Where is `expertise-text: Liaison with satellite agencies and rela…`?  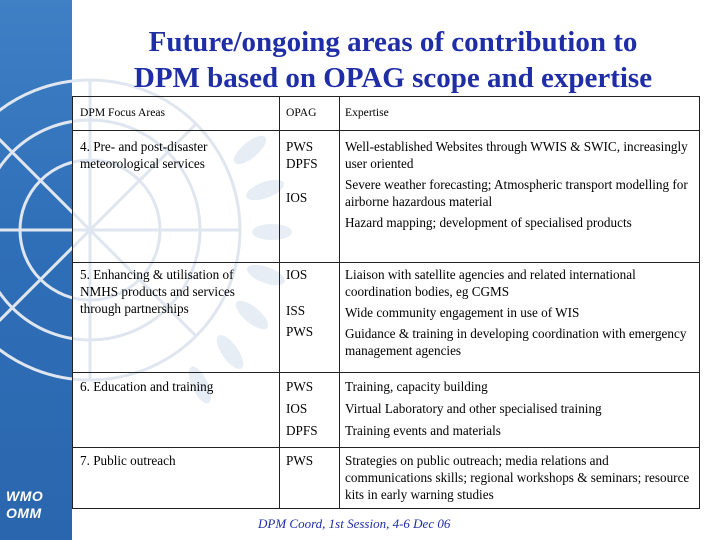 expertise-text: Liaison with satellite agencies and rela… is located at coordinates (490, 283).